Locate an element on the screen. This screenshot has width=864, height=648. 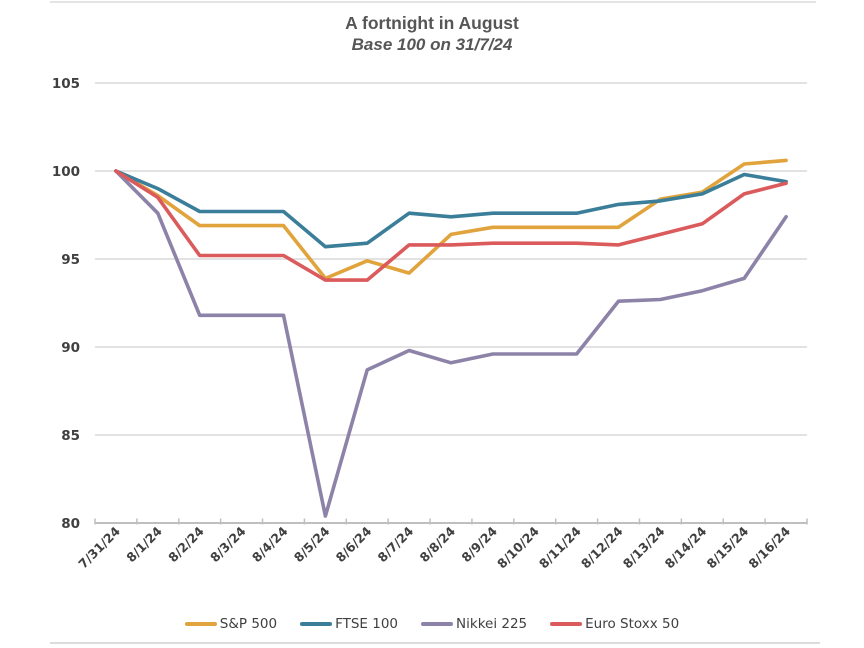
x-tick-label: 7/31/24 is located at coordinates (99, 547).